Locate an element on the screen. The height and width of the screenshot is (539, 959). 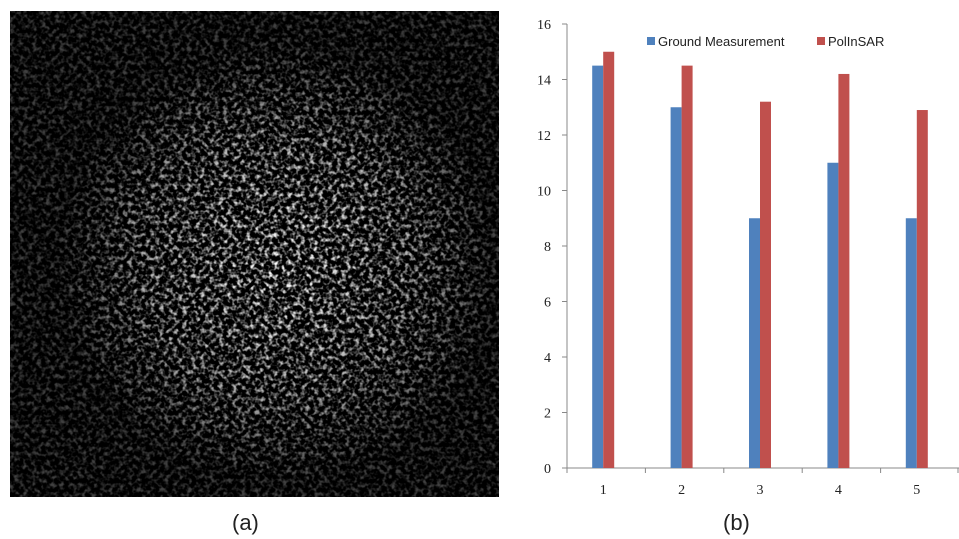
x-tick-label: 5 is located at coordinates (916, 490).